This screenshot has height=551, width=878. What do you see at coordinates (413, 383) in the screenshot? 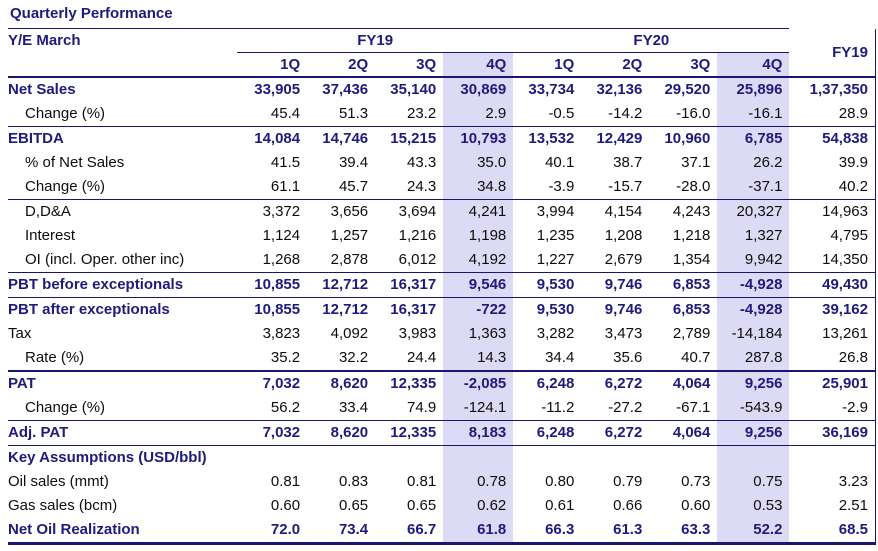
I see `cell-value: 12,335` at bounding box center [413, 383].